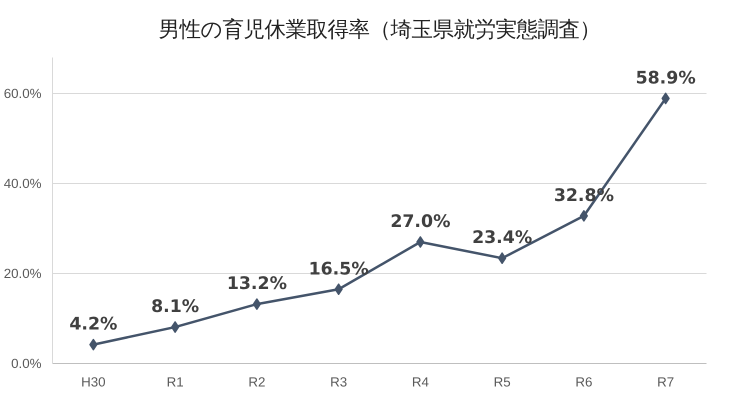 The height and width of the screenshot is (396, 740). I want to click on x-tick-label: R2, so click(257, 382).